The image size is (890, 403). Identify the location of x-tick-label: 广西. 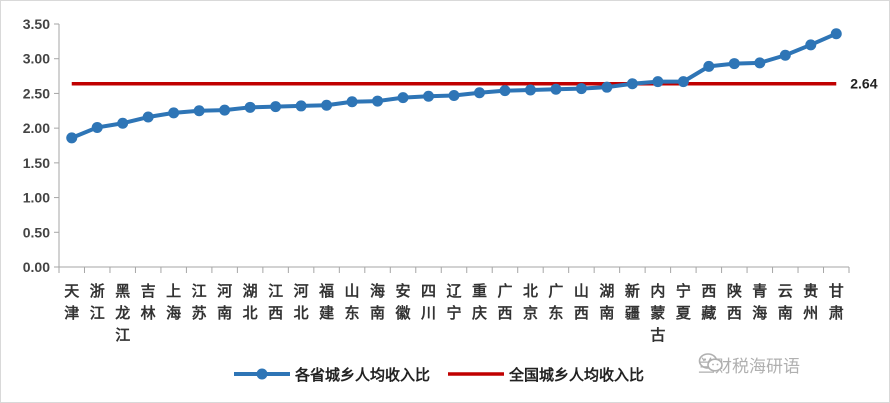
(504, 302).